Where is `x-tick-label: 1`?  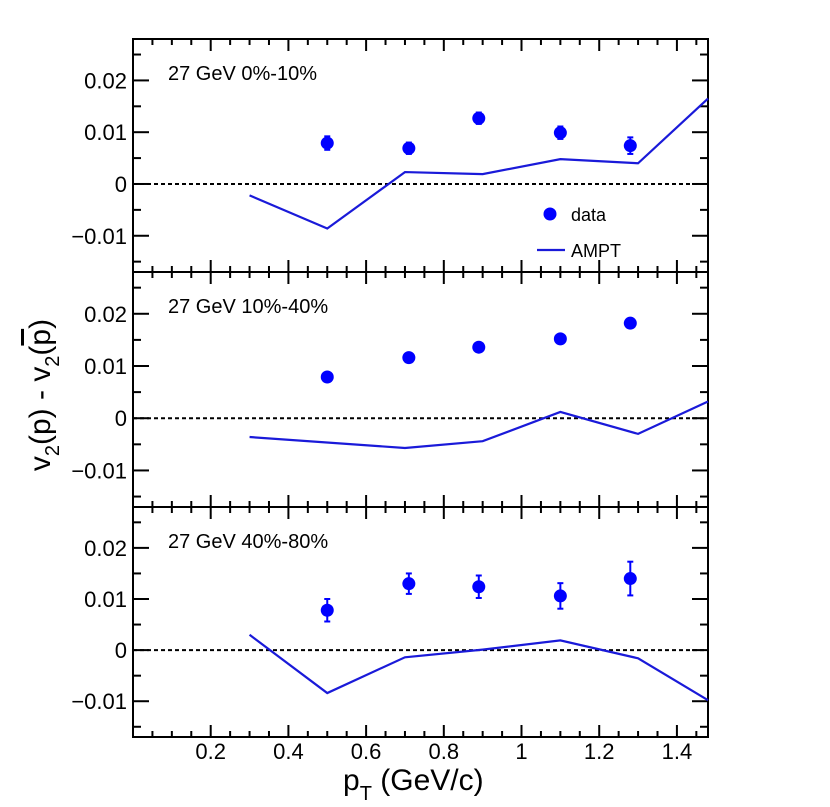 x-tick-label: 1 is located at coordinates (521, 751).